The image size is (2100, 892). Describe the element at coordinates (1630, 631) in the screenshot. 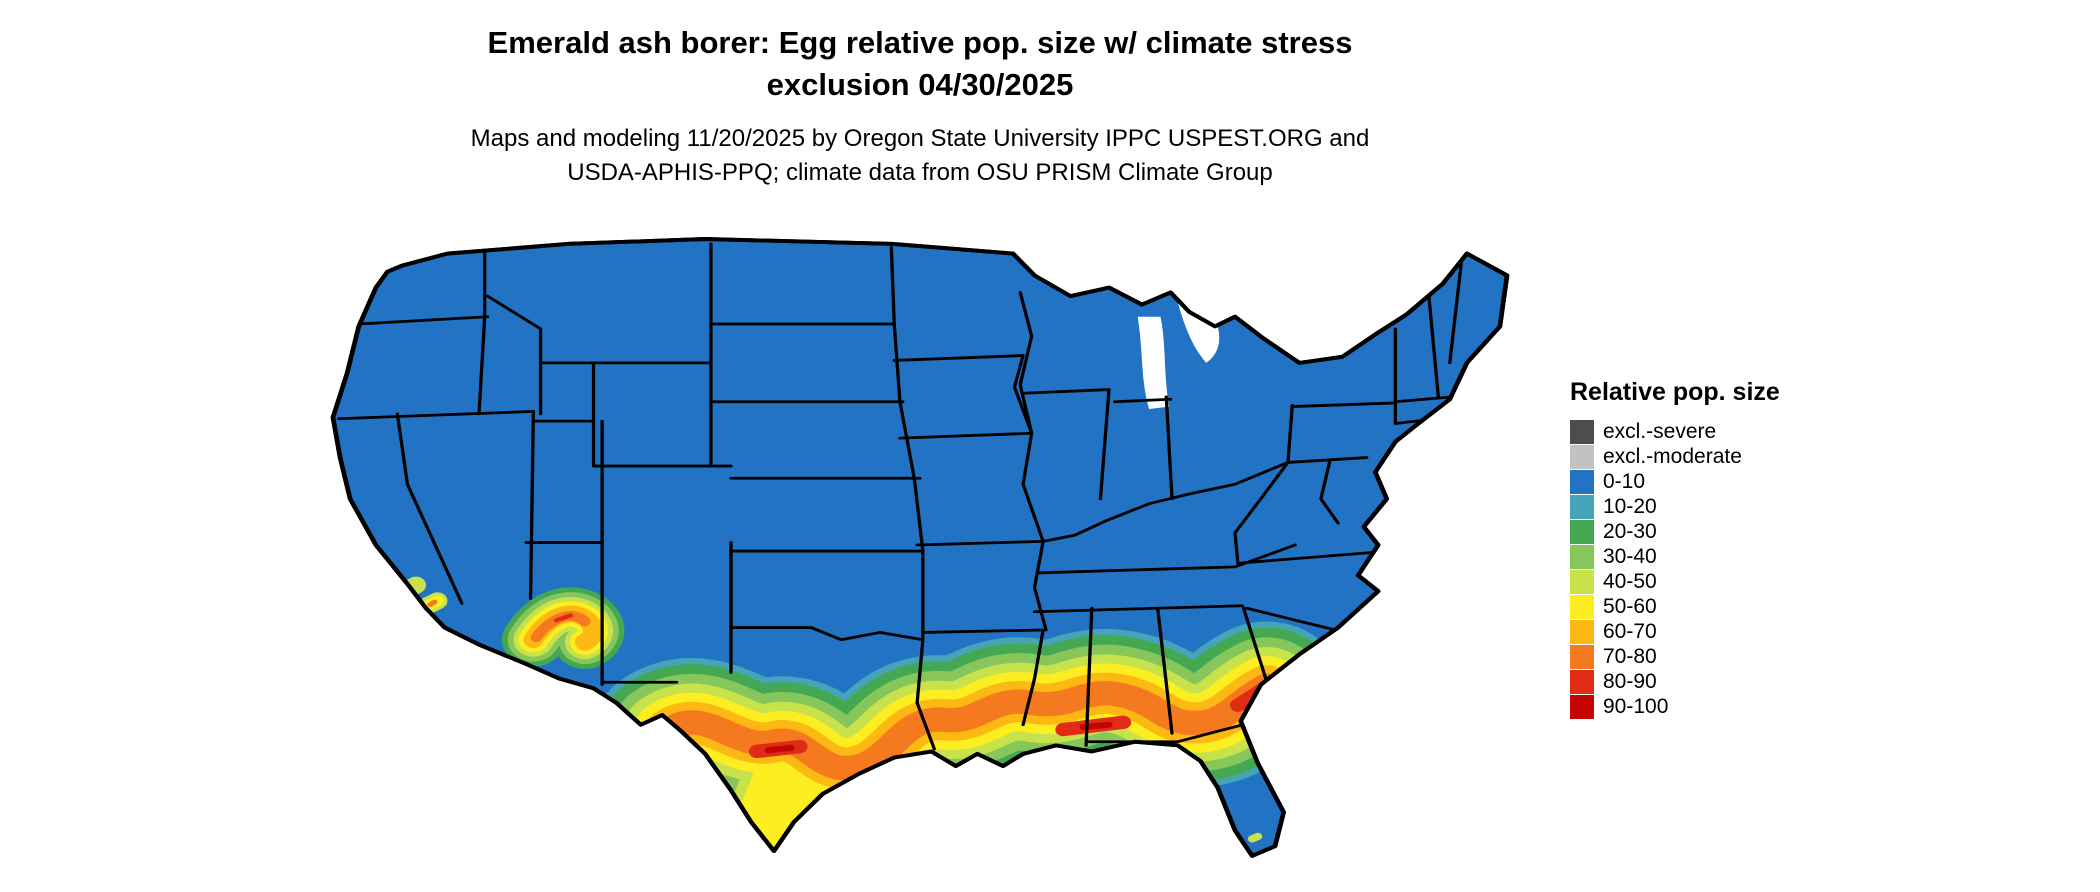

I see `legend-item-label: 60-70` at that location.